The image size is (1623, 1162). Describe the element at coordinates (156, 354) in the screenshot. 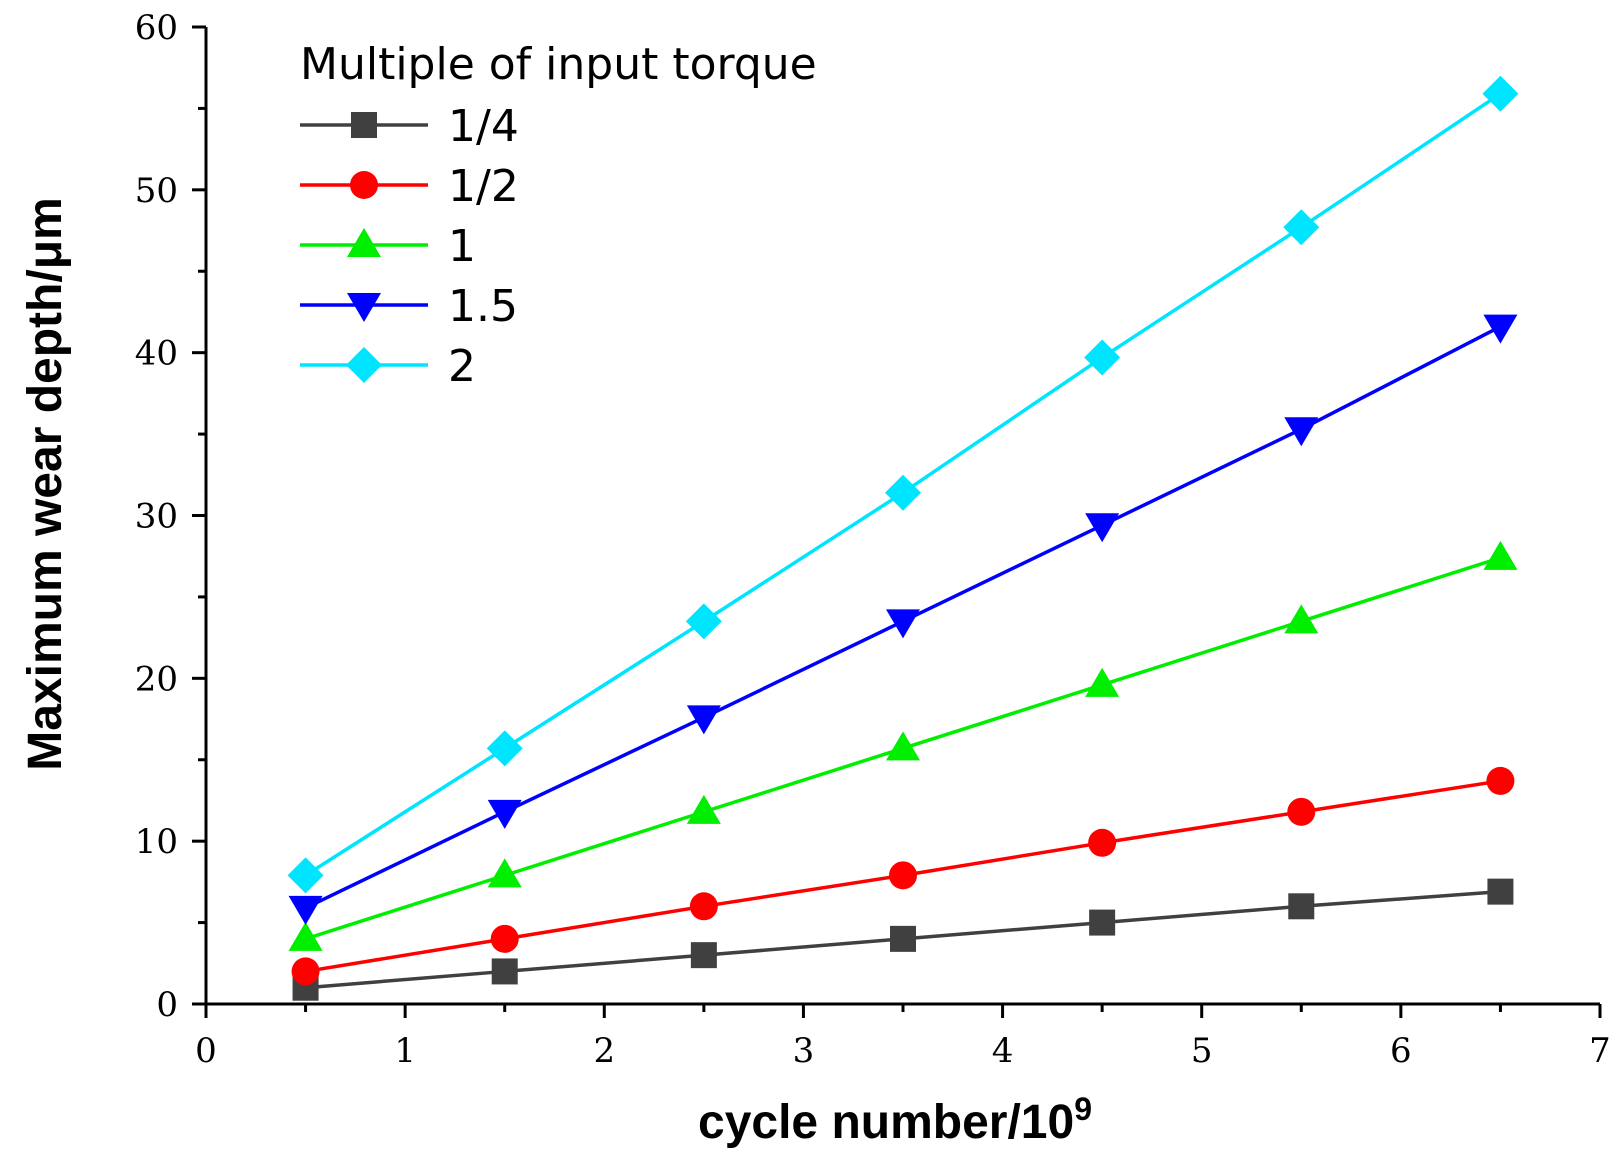

I see `y-tick-label: 40` at that location.